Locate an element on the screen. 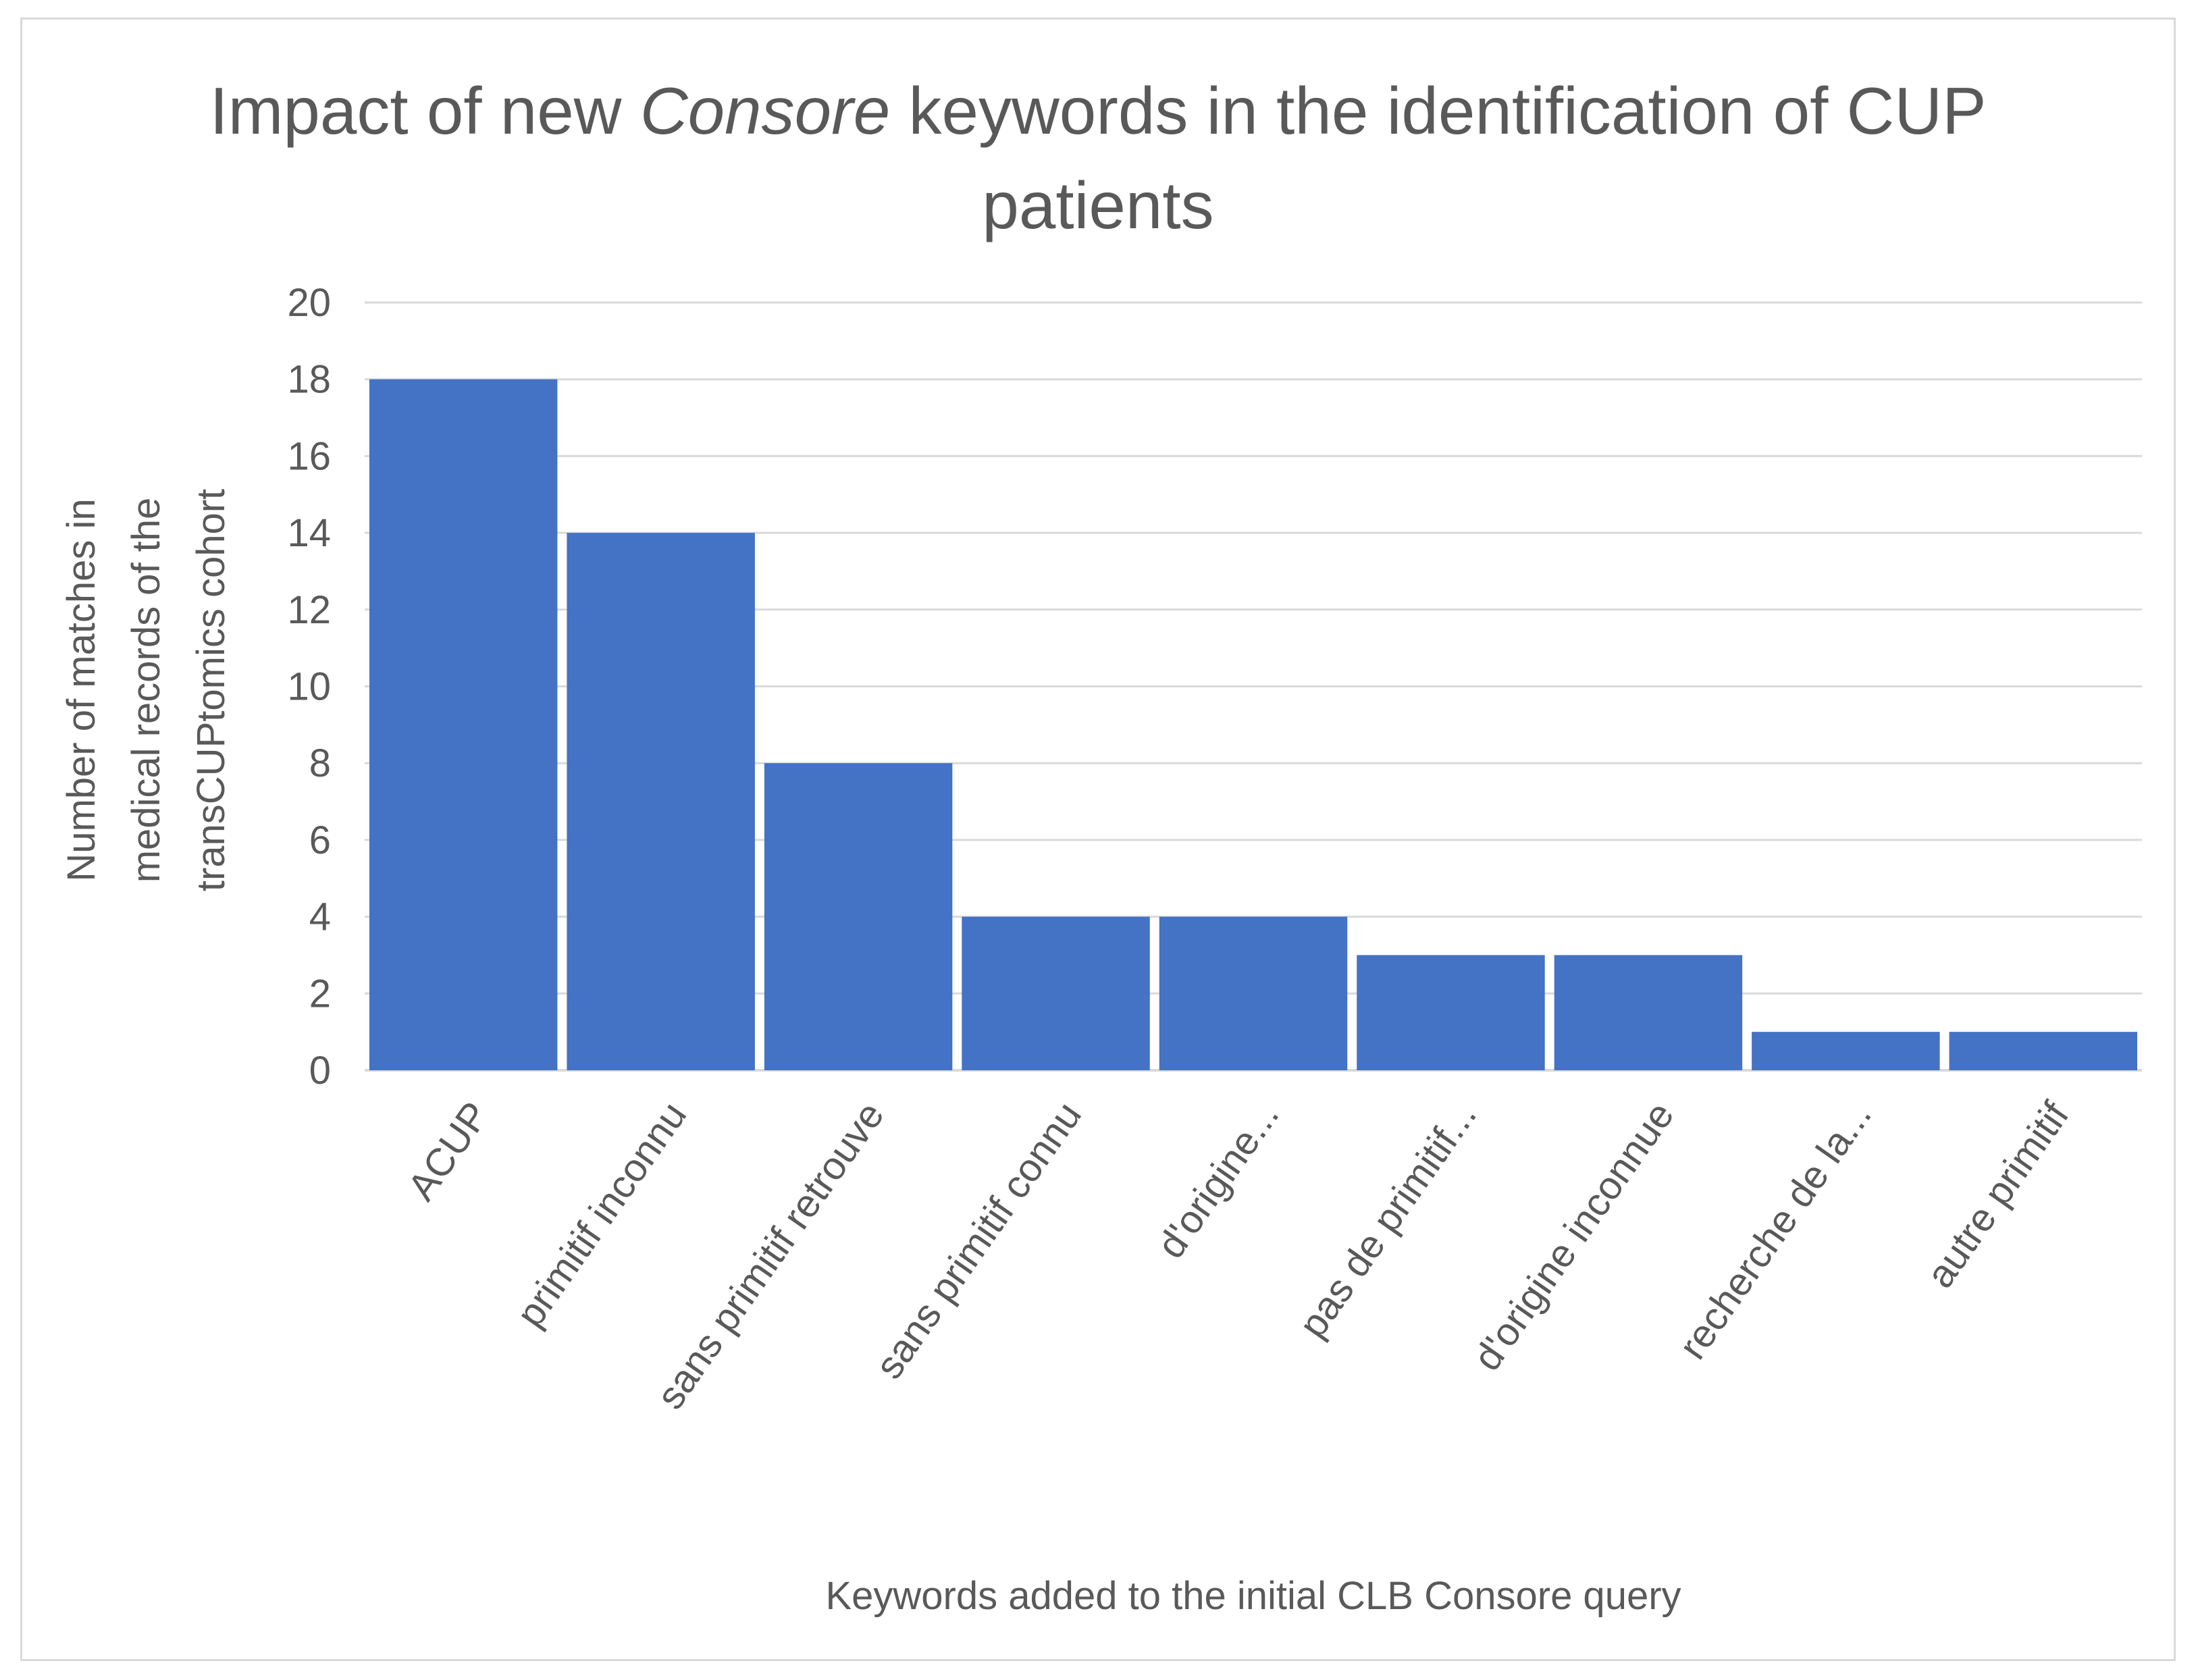 This screenshot has width=2196, height=1680. y-tick-label: 18 is located at coordinates (309, 380).